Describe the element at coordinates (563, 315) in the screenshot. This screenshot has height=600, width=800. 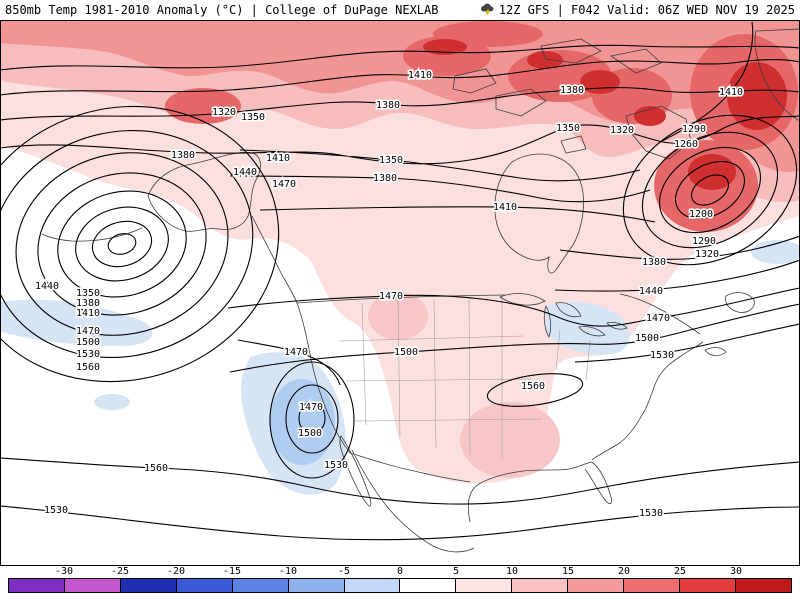
I see `great-lakes` at that location.